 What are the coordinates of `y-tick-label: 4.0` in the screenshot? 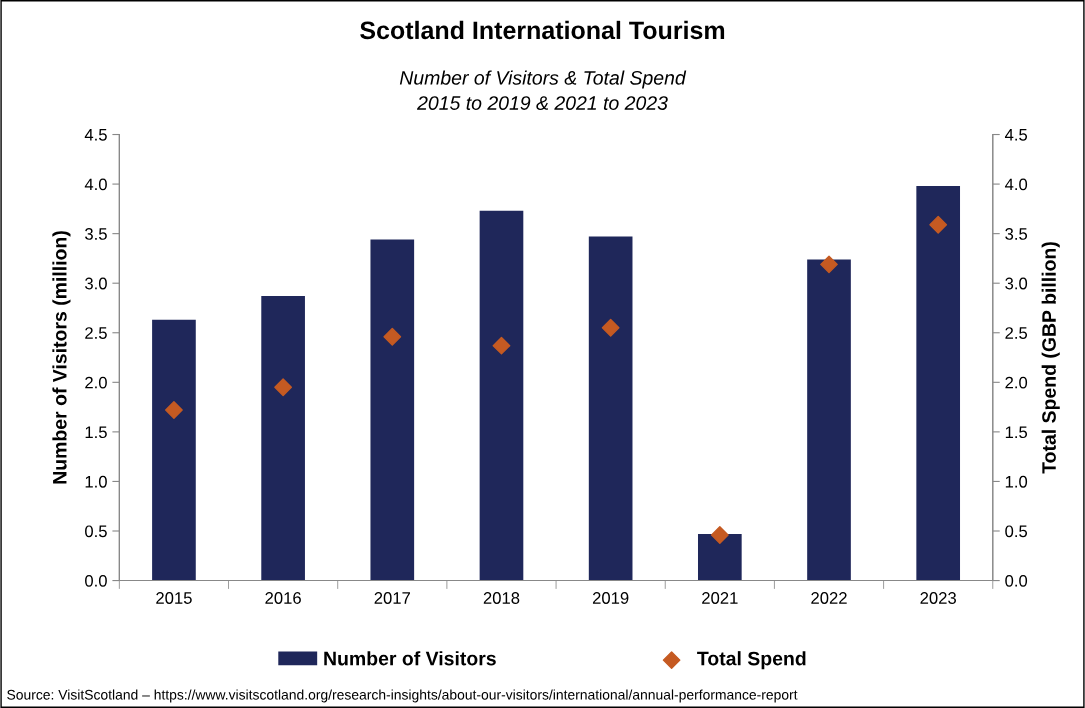 It's located at (95, 184).